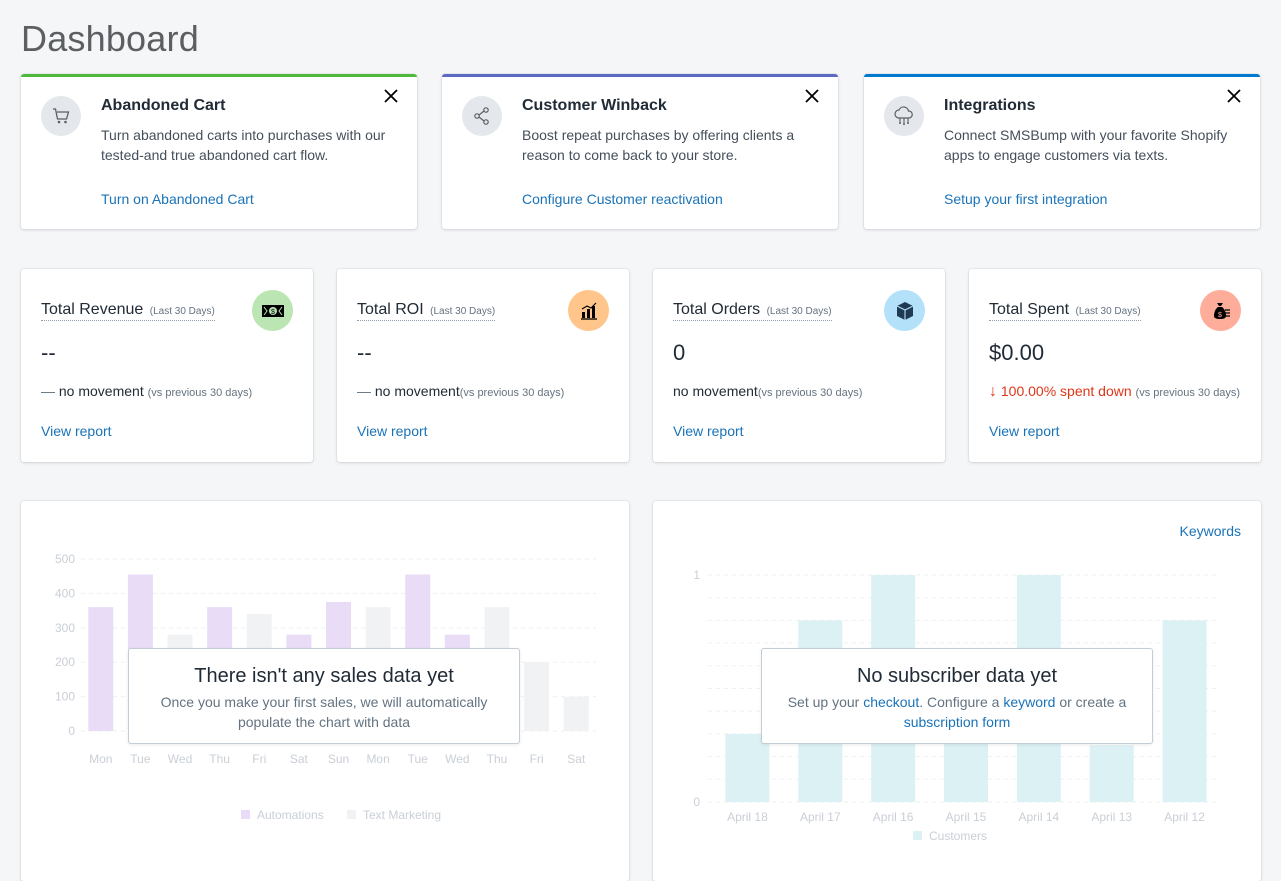  I want to click on y-tick-label: 200, so click(65, 662).